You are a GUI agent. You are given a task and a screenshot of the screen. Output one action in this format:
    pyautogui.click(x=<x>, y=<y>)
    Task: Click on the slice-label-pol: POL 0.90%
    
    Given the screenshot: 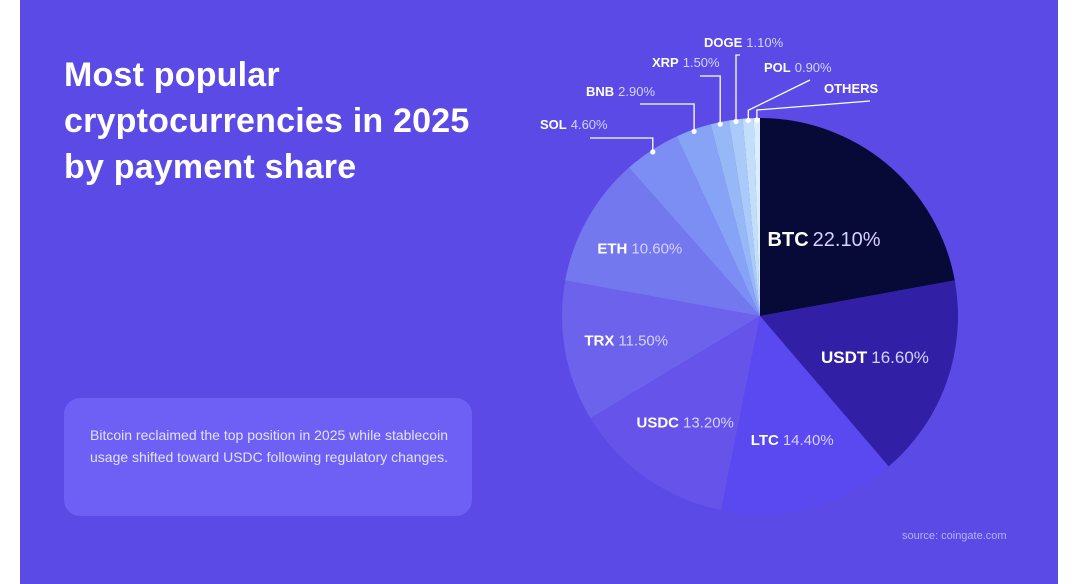 What is the action you would take?
    pyautogui.click(x=798, y=67)
    